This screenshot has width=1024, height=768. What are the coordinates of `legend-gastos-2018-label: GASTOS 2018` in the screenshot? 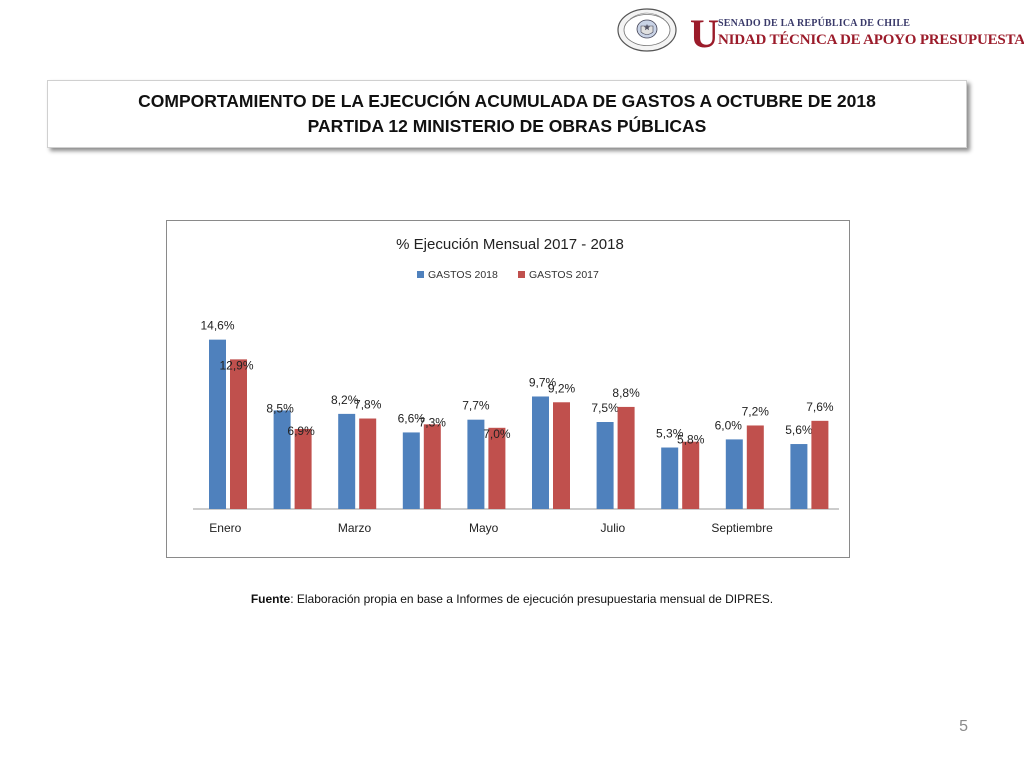 It's located at (463, 275).